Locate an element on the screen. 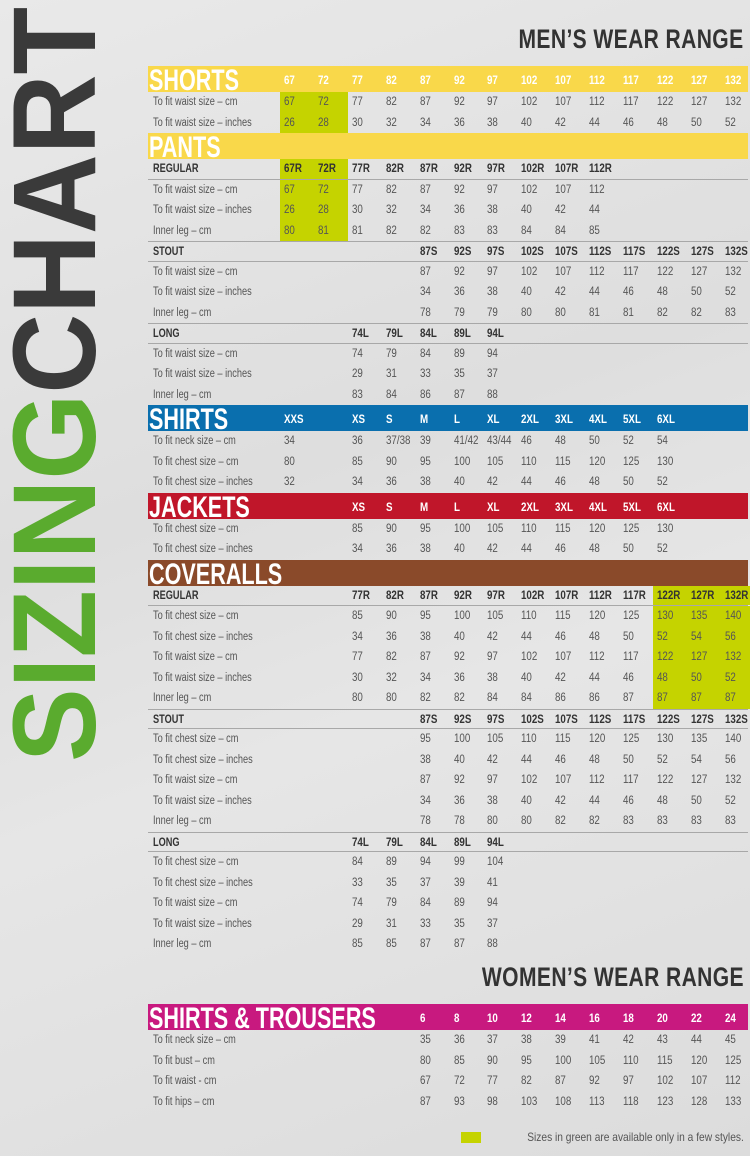 The height and width of the screenshot is (1156, 750). size-cell: 125 is located at coordinates (636, 616).